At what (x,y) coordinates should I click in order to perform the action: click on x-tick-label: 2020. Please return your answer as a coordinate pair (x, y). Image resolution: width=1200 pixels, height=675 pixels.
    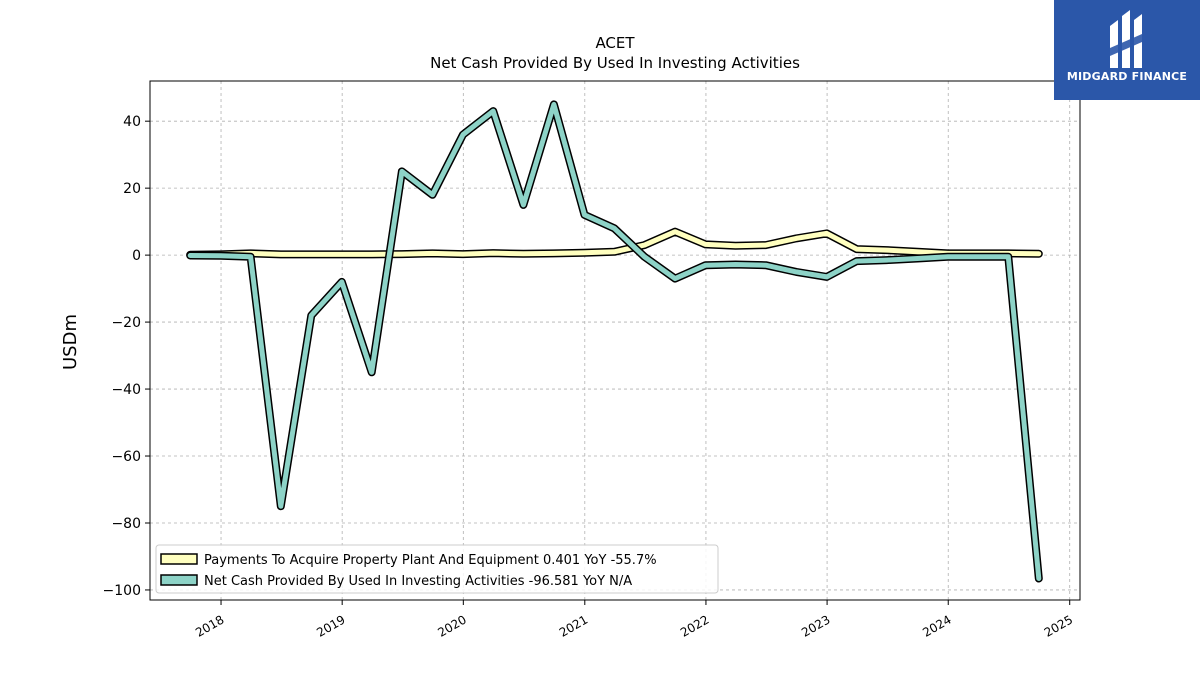
    Looking at the image, I should click on (451, 625).